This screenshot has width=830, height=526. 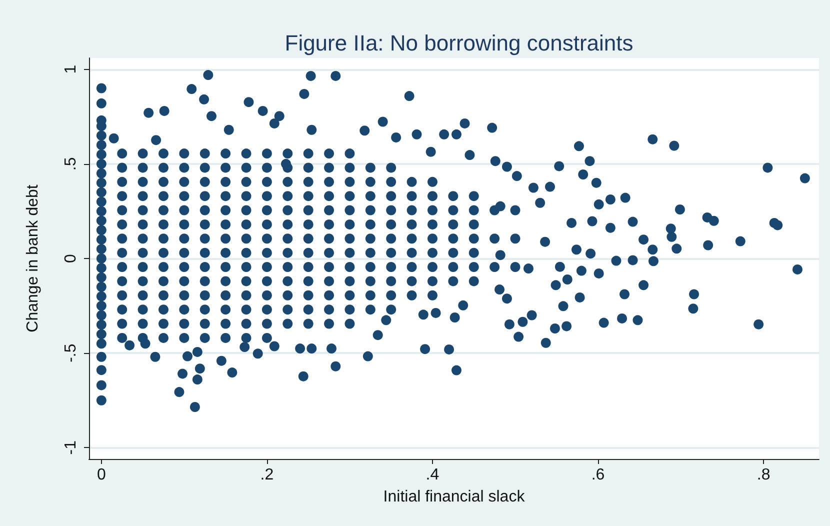 What do you see at coordinates (33, 258) in the screenshot?
I see `y-axis-title: Change in bank debt` at bounding box center [33, 258].